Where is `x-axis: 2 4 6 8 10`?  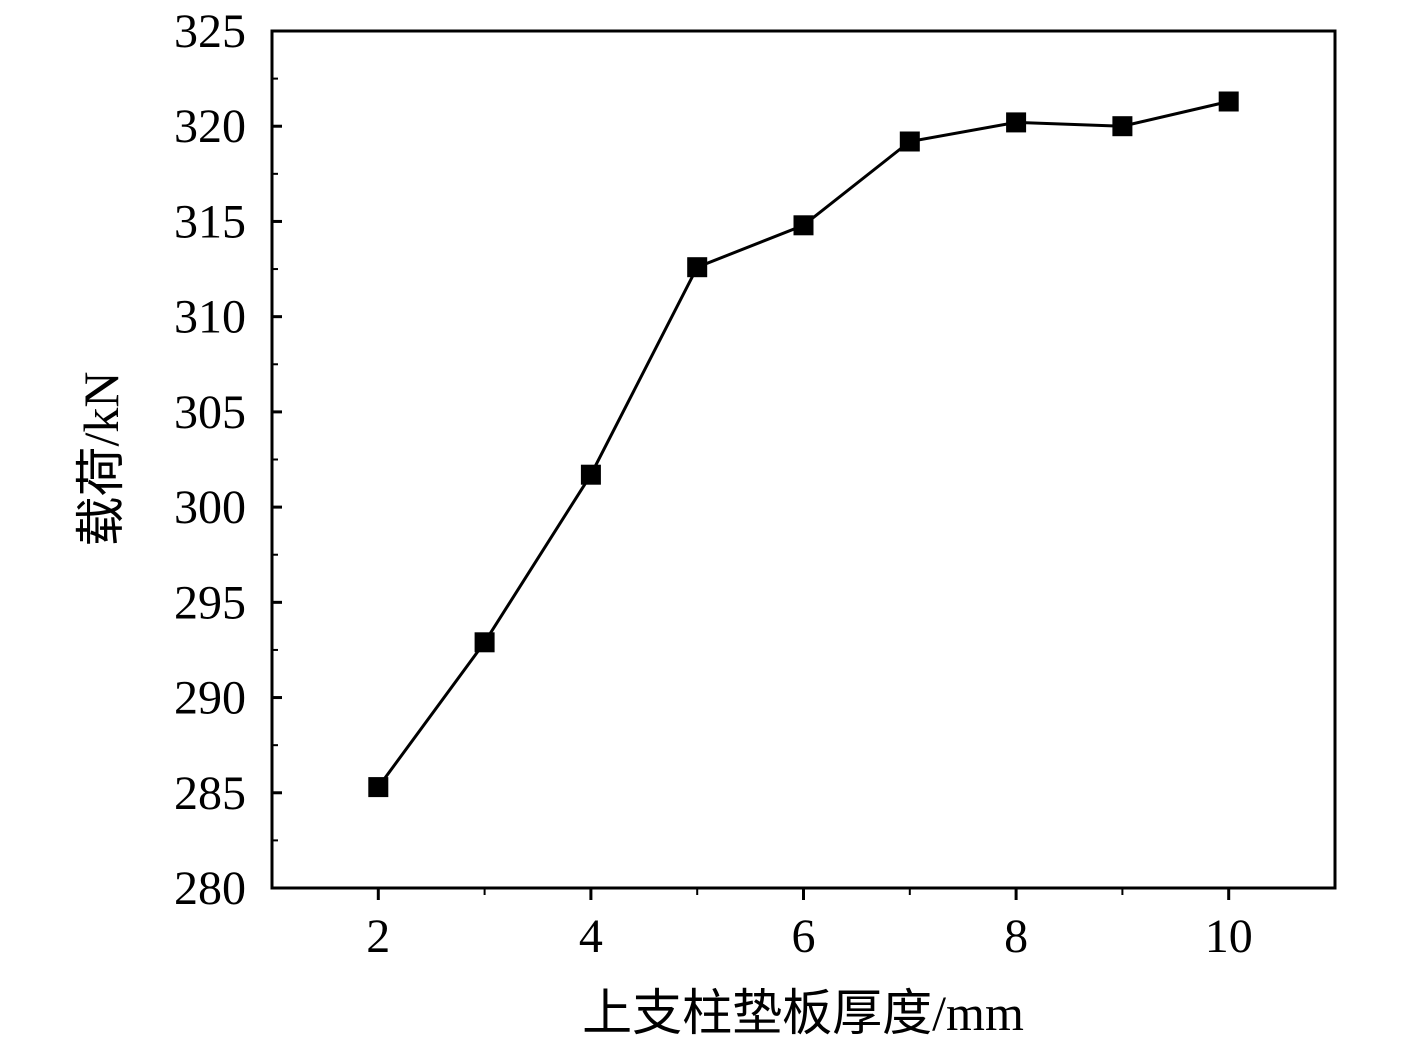 x-axis: 2 4 6 8 10 is located at coordinates (809, 925).